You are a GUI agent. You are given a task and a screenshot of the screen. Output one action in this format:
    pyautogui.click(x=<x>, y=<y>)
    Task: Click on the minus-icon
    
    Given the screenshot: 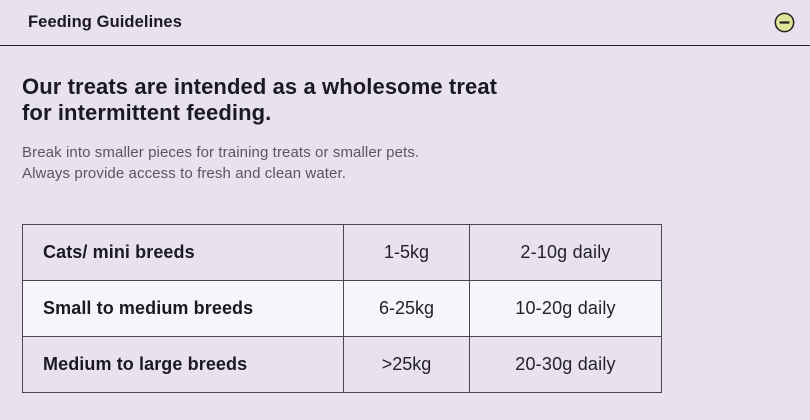 What is the action you would take?
    pyautogui.click(x=784, y=22)
    